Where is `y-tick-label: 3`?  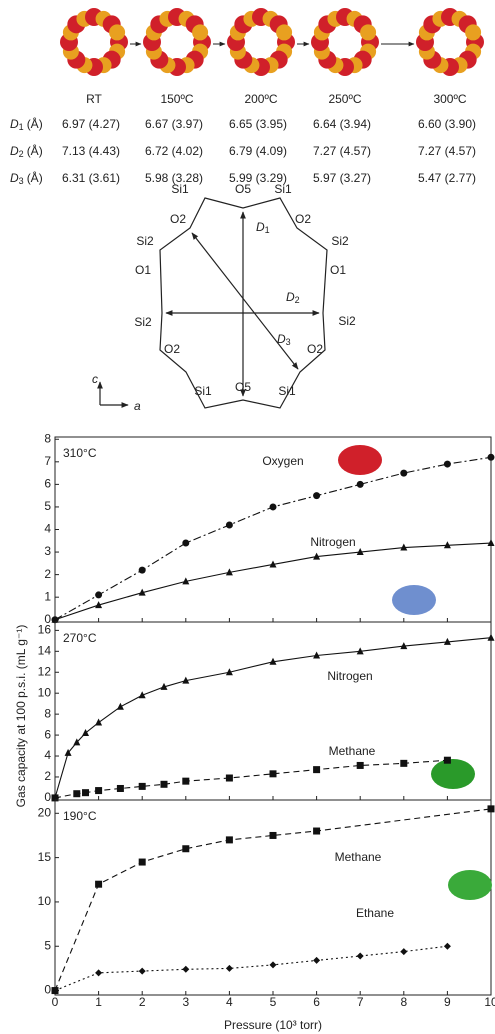
y-tick-label: 3 is located at coordinates (47, 551).